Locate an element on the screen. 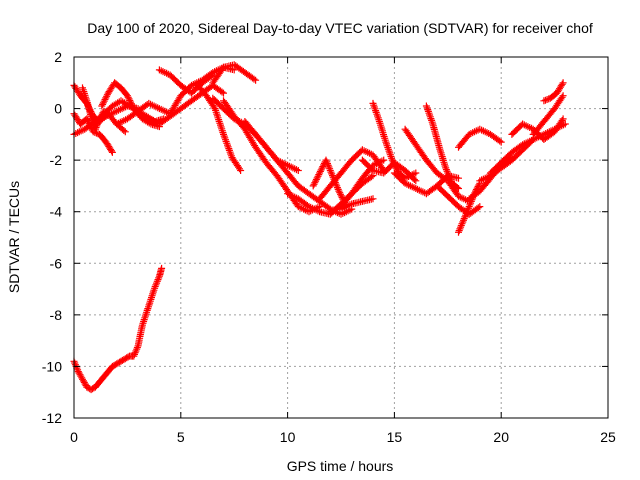  y-tick-label: -10 is located at coordinates (52, 366).